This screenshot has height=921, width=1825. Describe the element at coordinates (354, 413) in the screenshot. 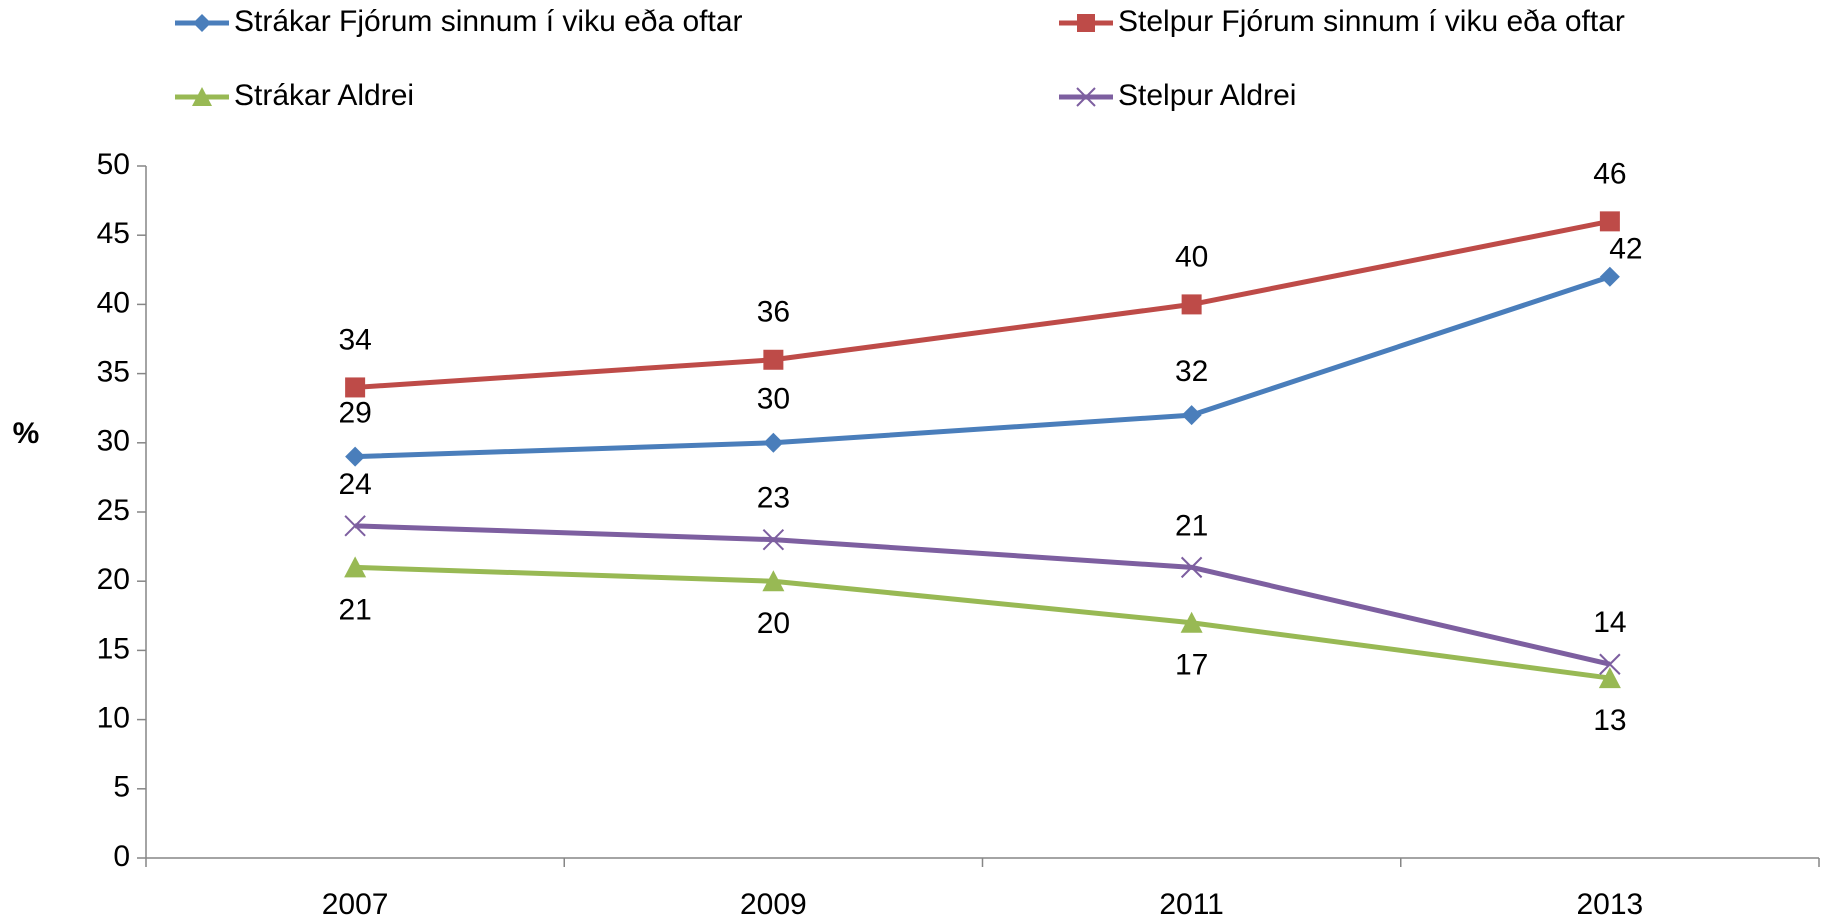

I see `data-label: 29` at that location.